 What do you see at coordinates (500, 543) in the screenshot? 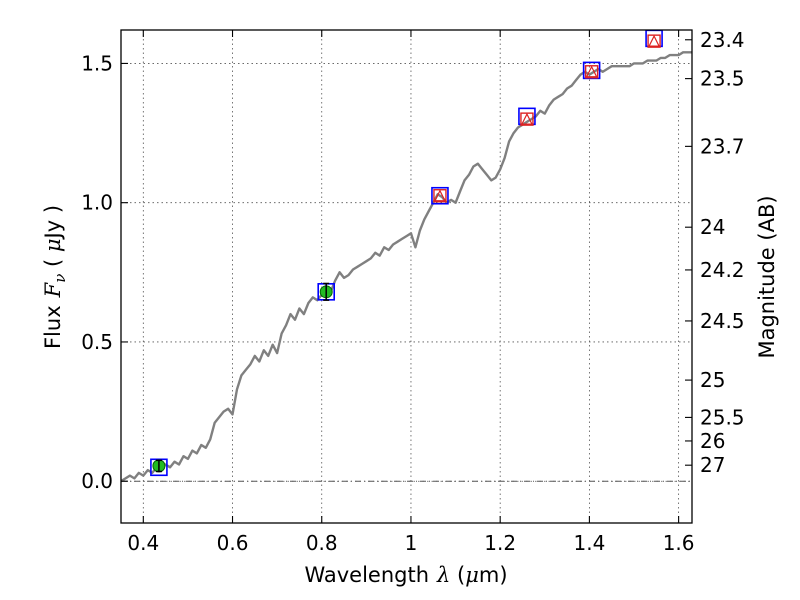
I see `x-tick-label: 1.2` at bounding box center [500, 543].